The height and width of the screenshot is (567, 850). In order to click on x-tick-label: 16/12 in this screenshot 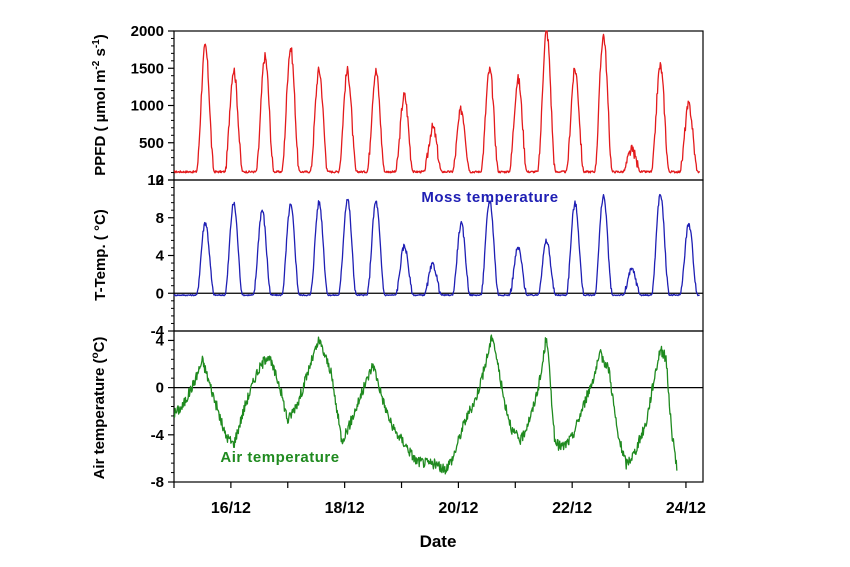, I will do `click(231, 508)`.